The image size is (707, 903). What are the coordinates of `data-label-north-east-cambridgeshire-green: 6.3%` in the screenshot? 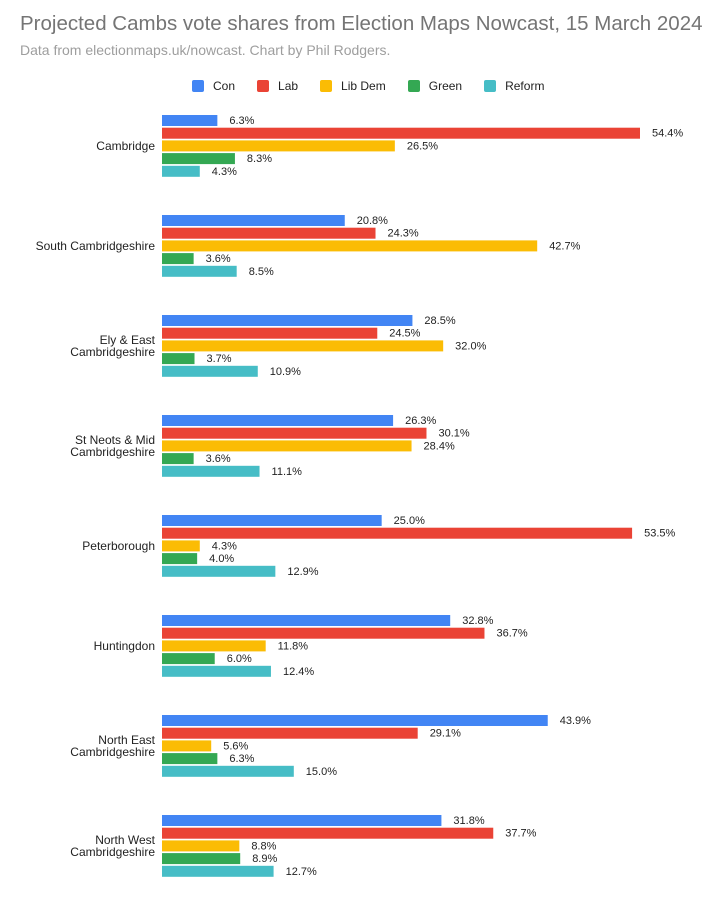 It's located at (241, 759).